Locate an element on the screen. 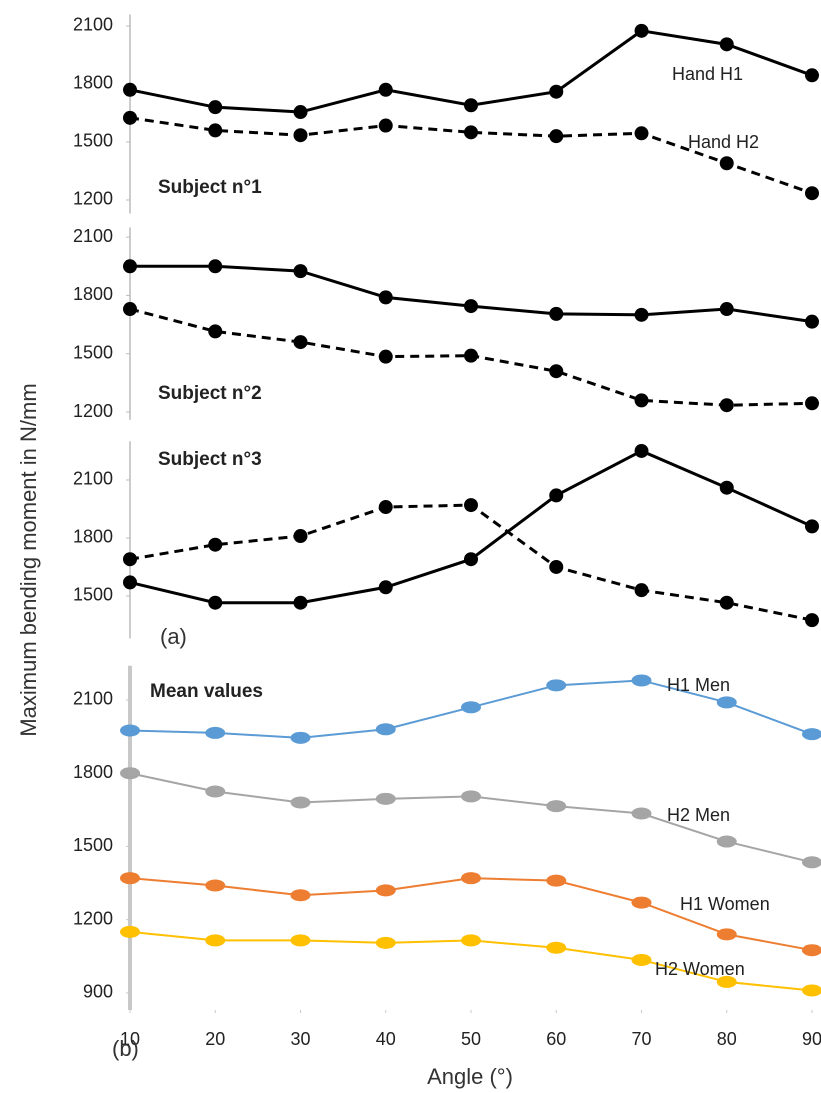 The width and height of the screenshot is (821, 1093). y-tick-label: 900 is located at coordinates (98, 992).